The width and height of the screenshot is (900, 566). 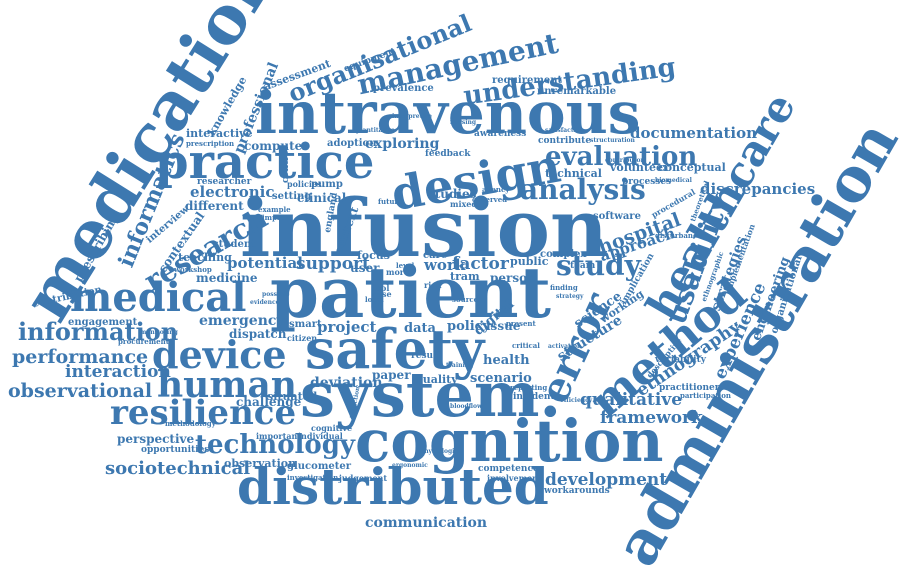 What do you see at coordinates (203, 413) in the screenshot?
I see `word-resilience: resilience` at bounding box center [203, 413].